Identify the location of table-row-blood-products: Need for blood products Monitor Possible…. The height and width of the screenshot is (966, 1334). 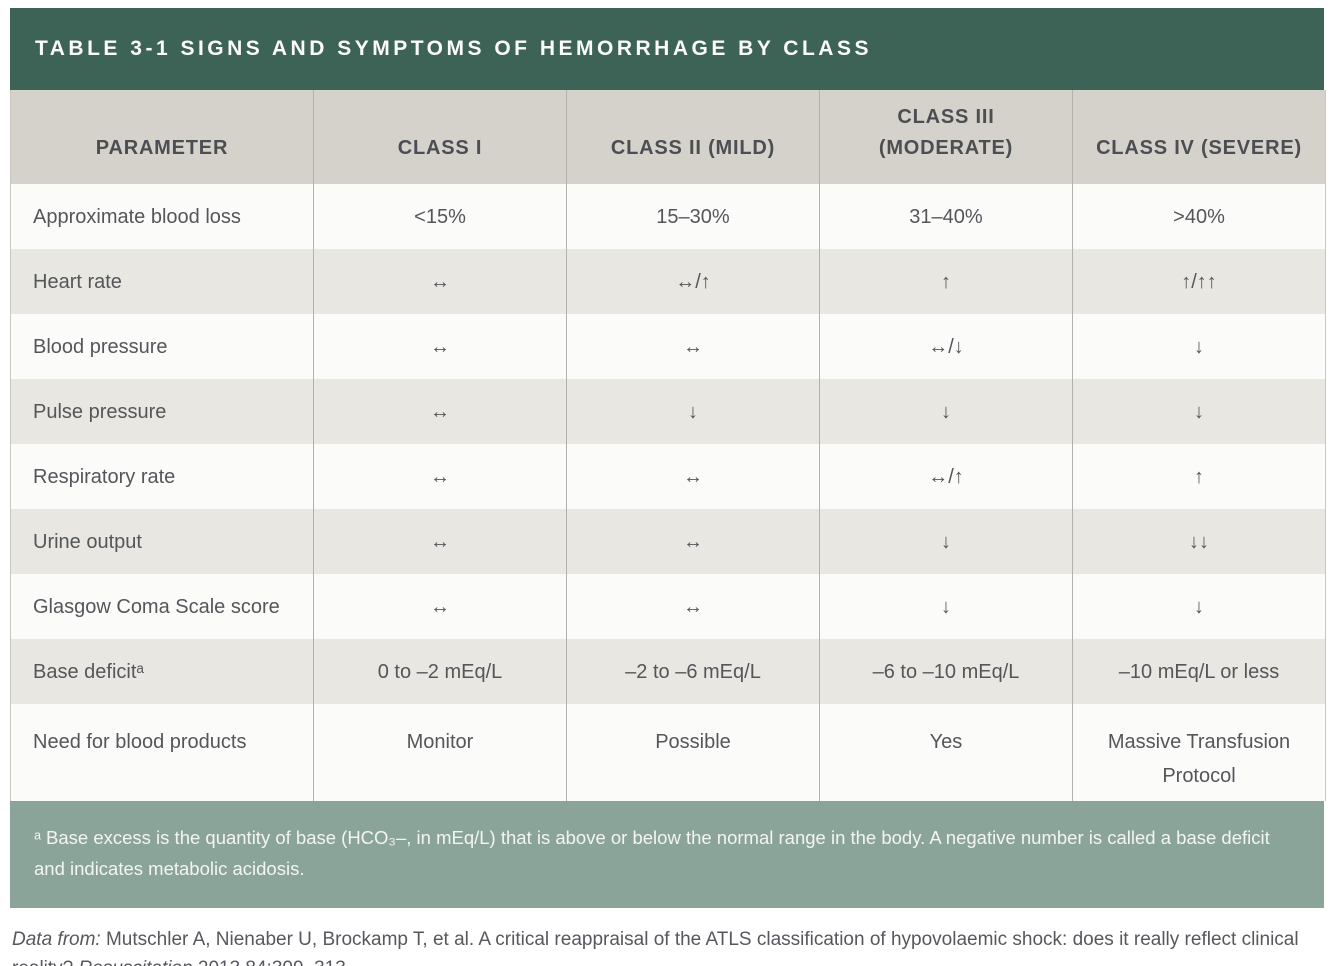
(668, 752).